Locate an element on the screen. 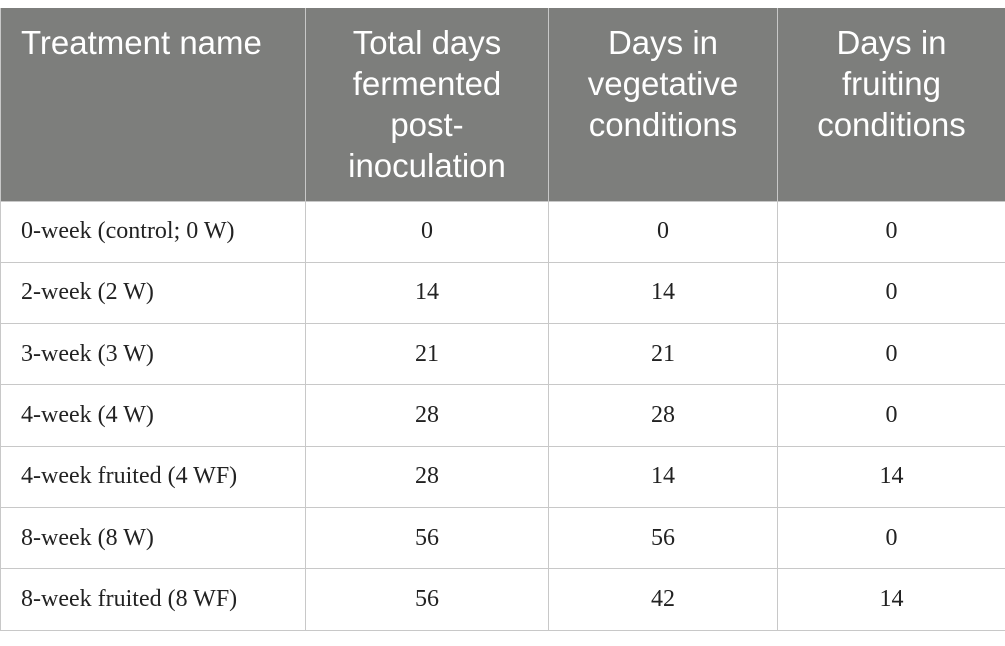 The height and width of the screenshot is (646, 1005). cell-vegetative-days: 28 is located at coordinates (663, 415).